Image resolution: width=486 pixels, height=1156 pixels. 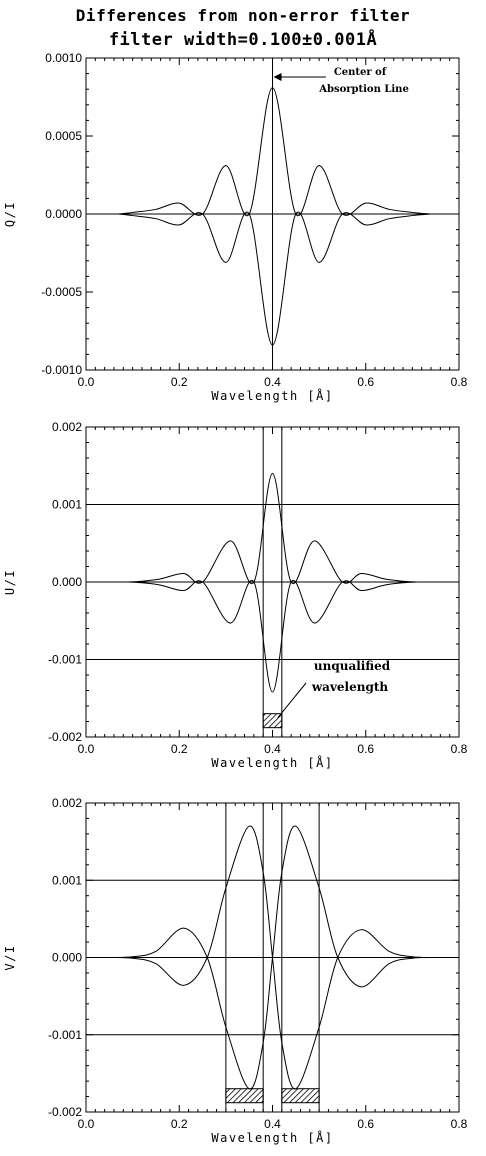 What do you see at coordinates (63, 214) in the screenshot?
I see `y-tick-label: 0.0000` at bounding box center [63, 214].